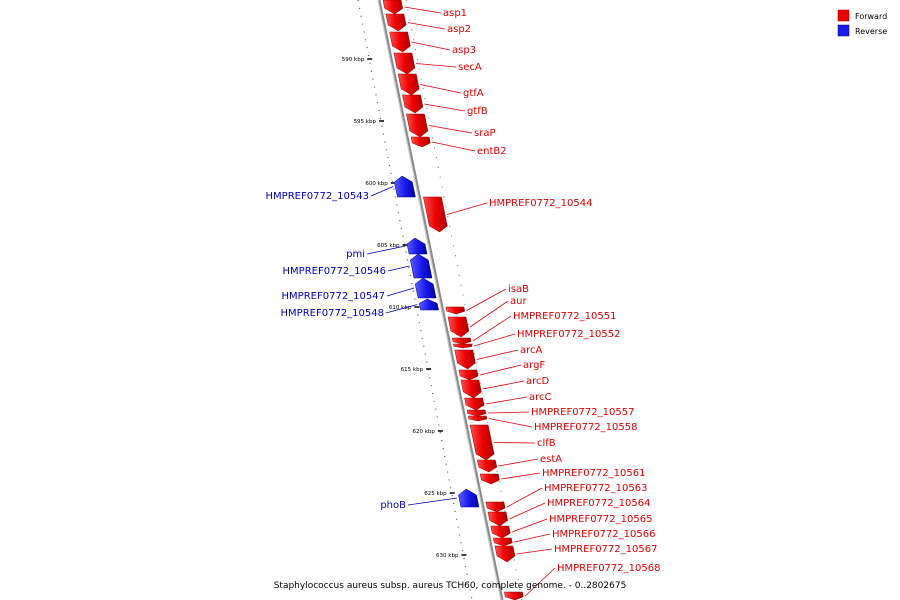  What do you see at coordinates (412, 370) in the screenshot?
I see `scale-tick-label: 615 kbp` at bounding box center [412, 370].